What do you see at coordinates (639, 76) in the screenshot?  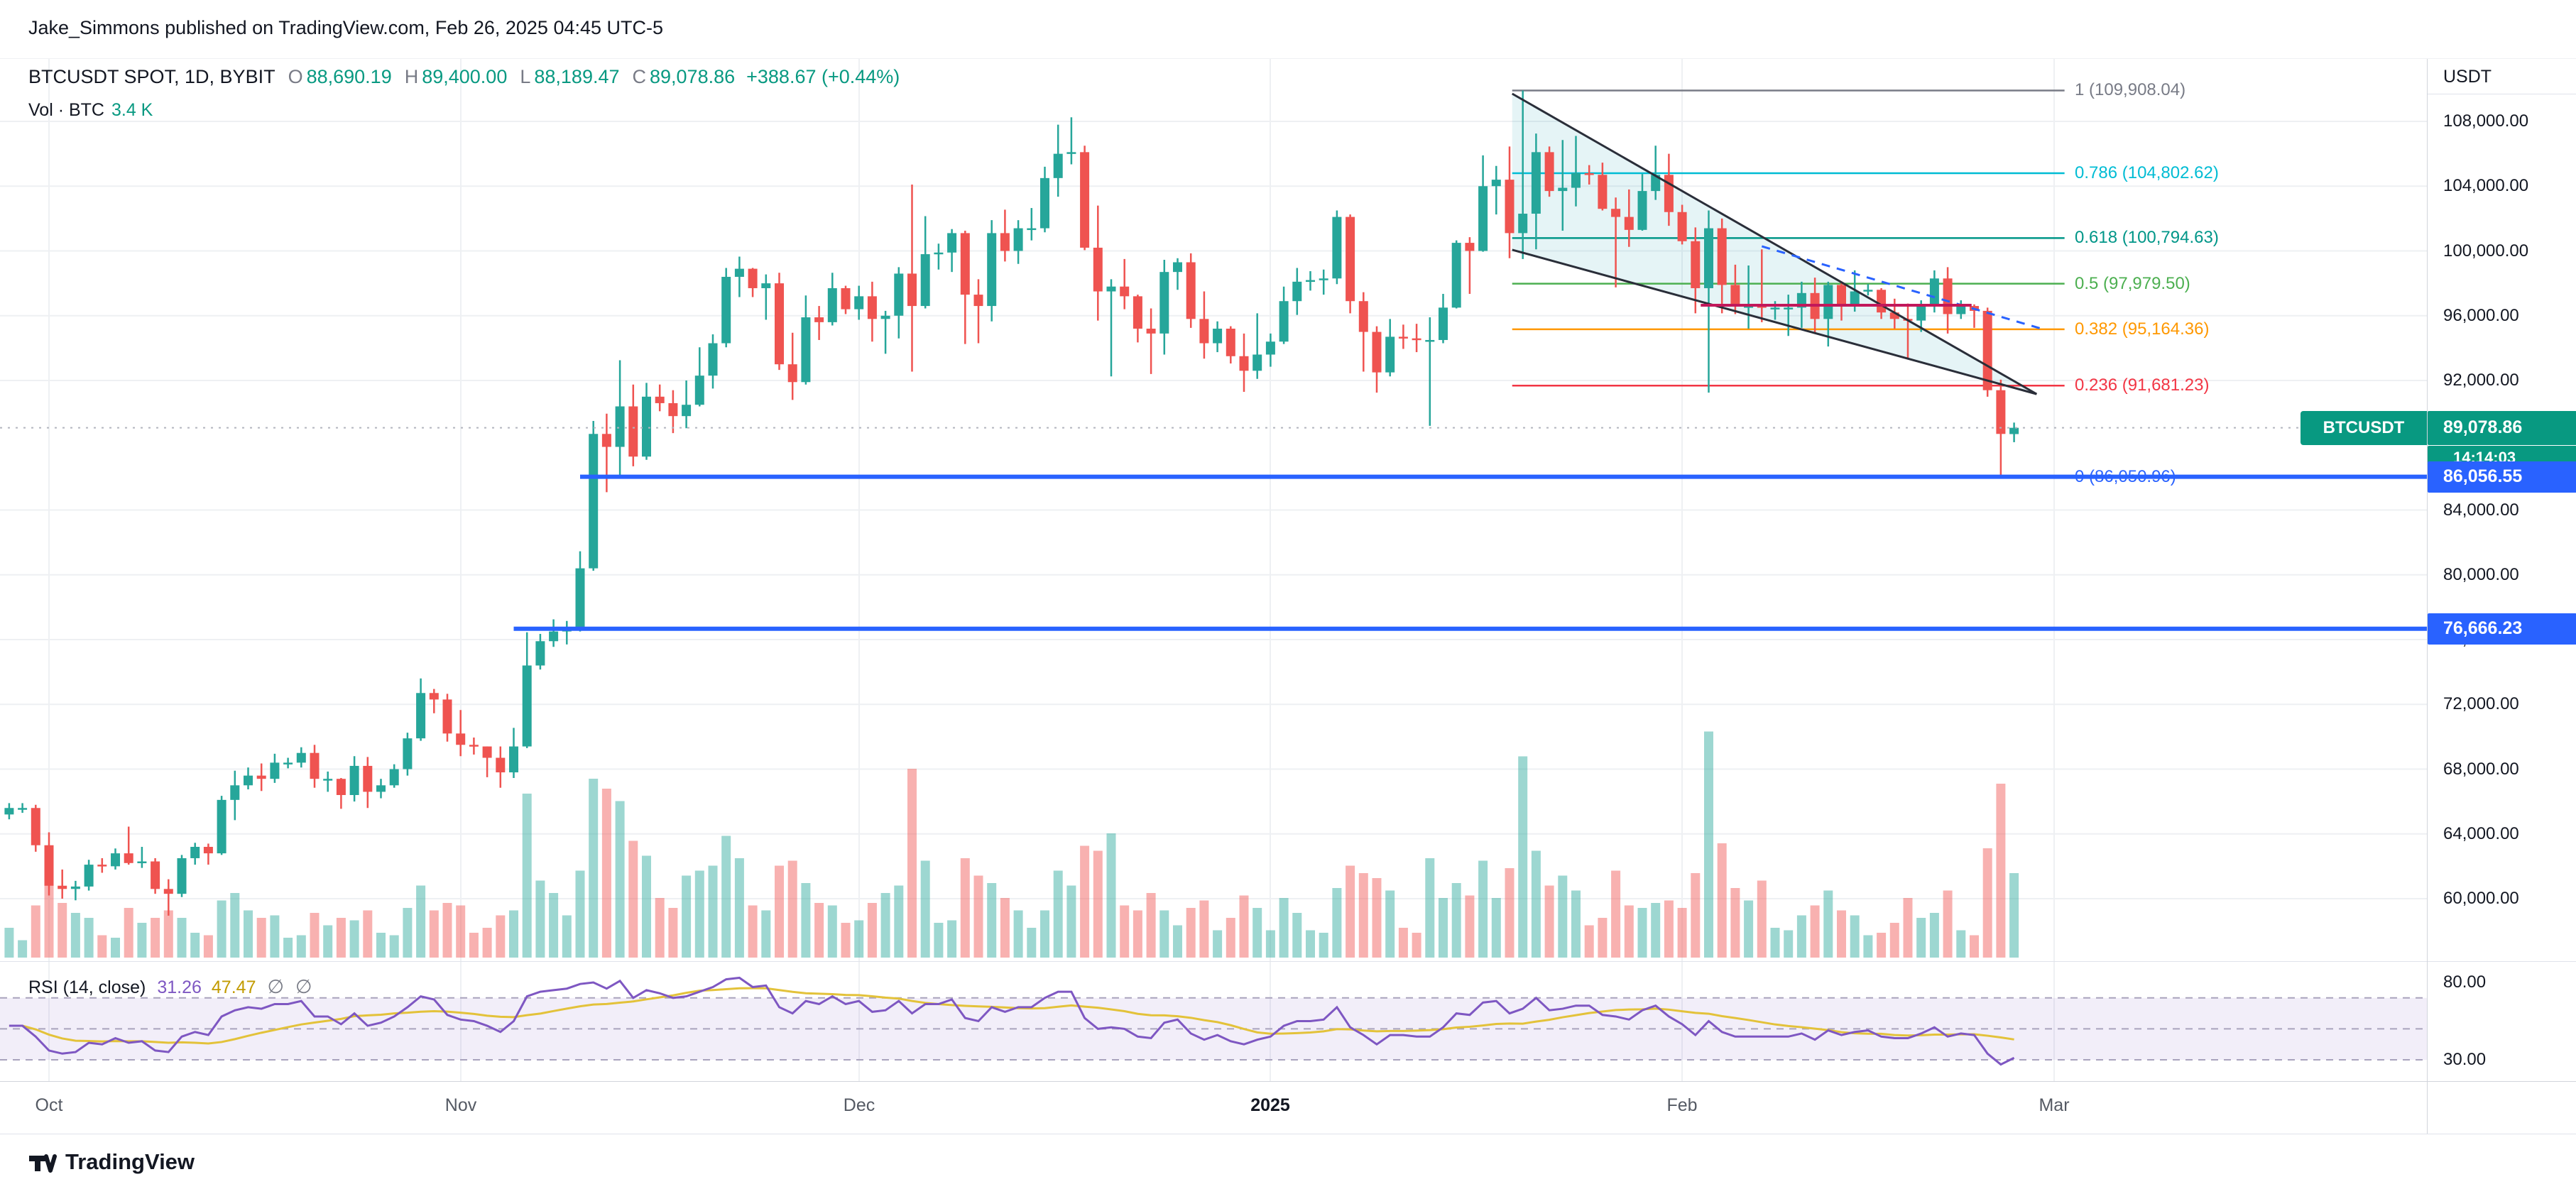 I see `close-label: C` at bounding box center [639, 76].